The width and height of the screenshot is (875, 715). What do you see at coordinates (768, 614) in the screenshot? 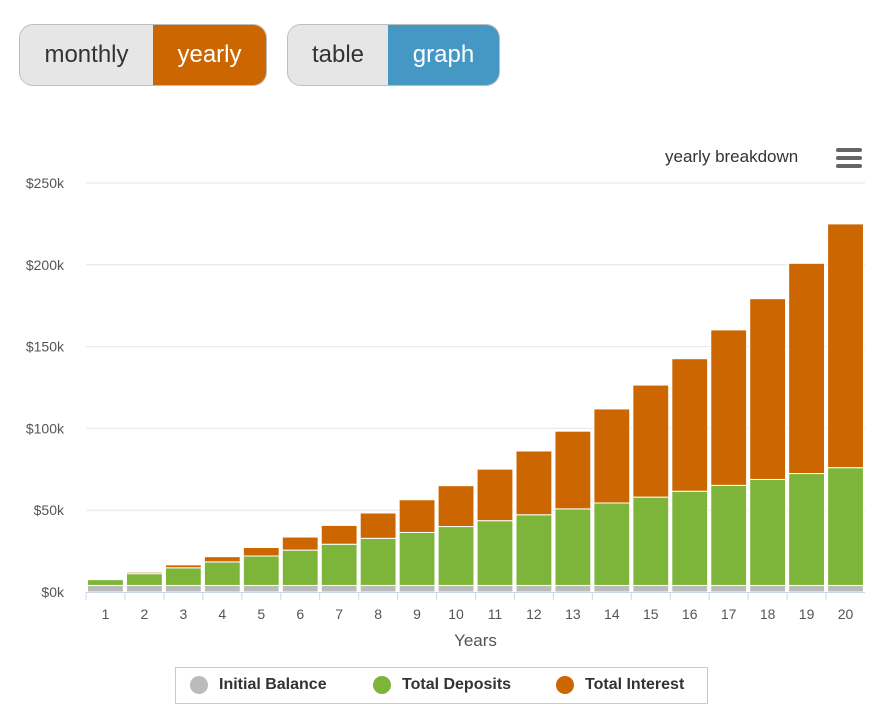
I see `x-tick-label: 18` at bounding box center [768, 614].